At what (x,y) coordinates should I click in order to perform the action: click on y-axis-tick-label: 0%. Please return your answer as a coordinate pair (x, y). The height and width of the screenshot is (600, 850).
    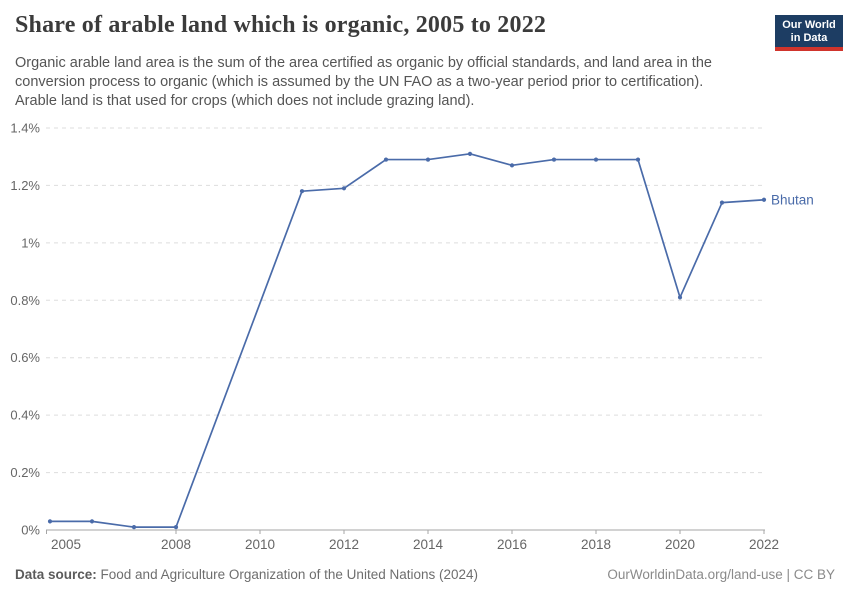
    Looking at the image, I should click on (30, 530).